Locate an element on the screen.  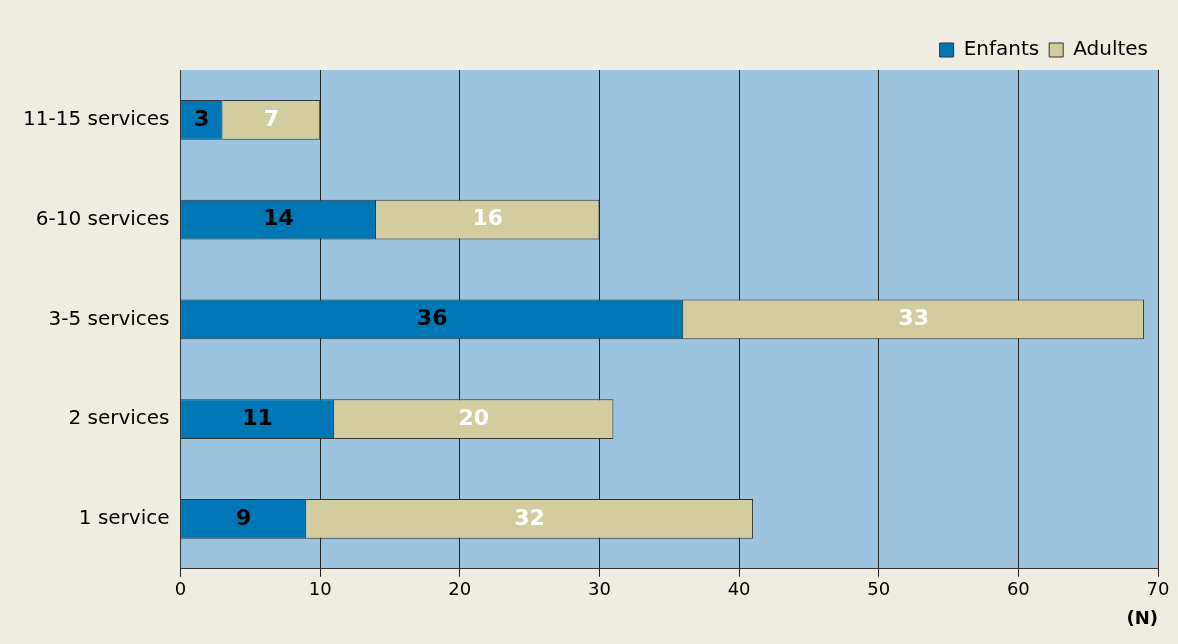
data-label: 7 is located at coordinates (271, 118).